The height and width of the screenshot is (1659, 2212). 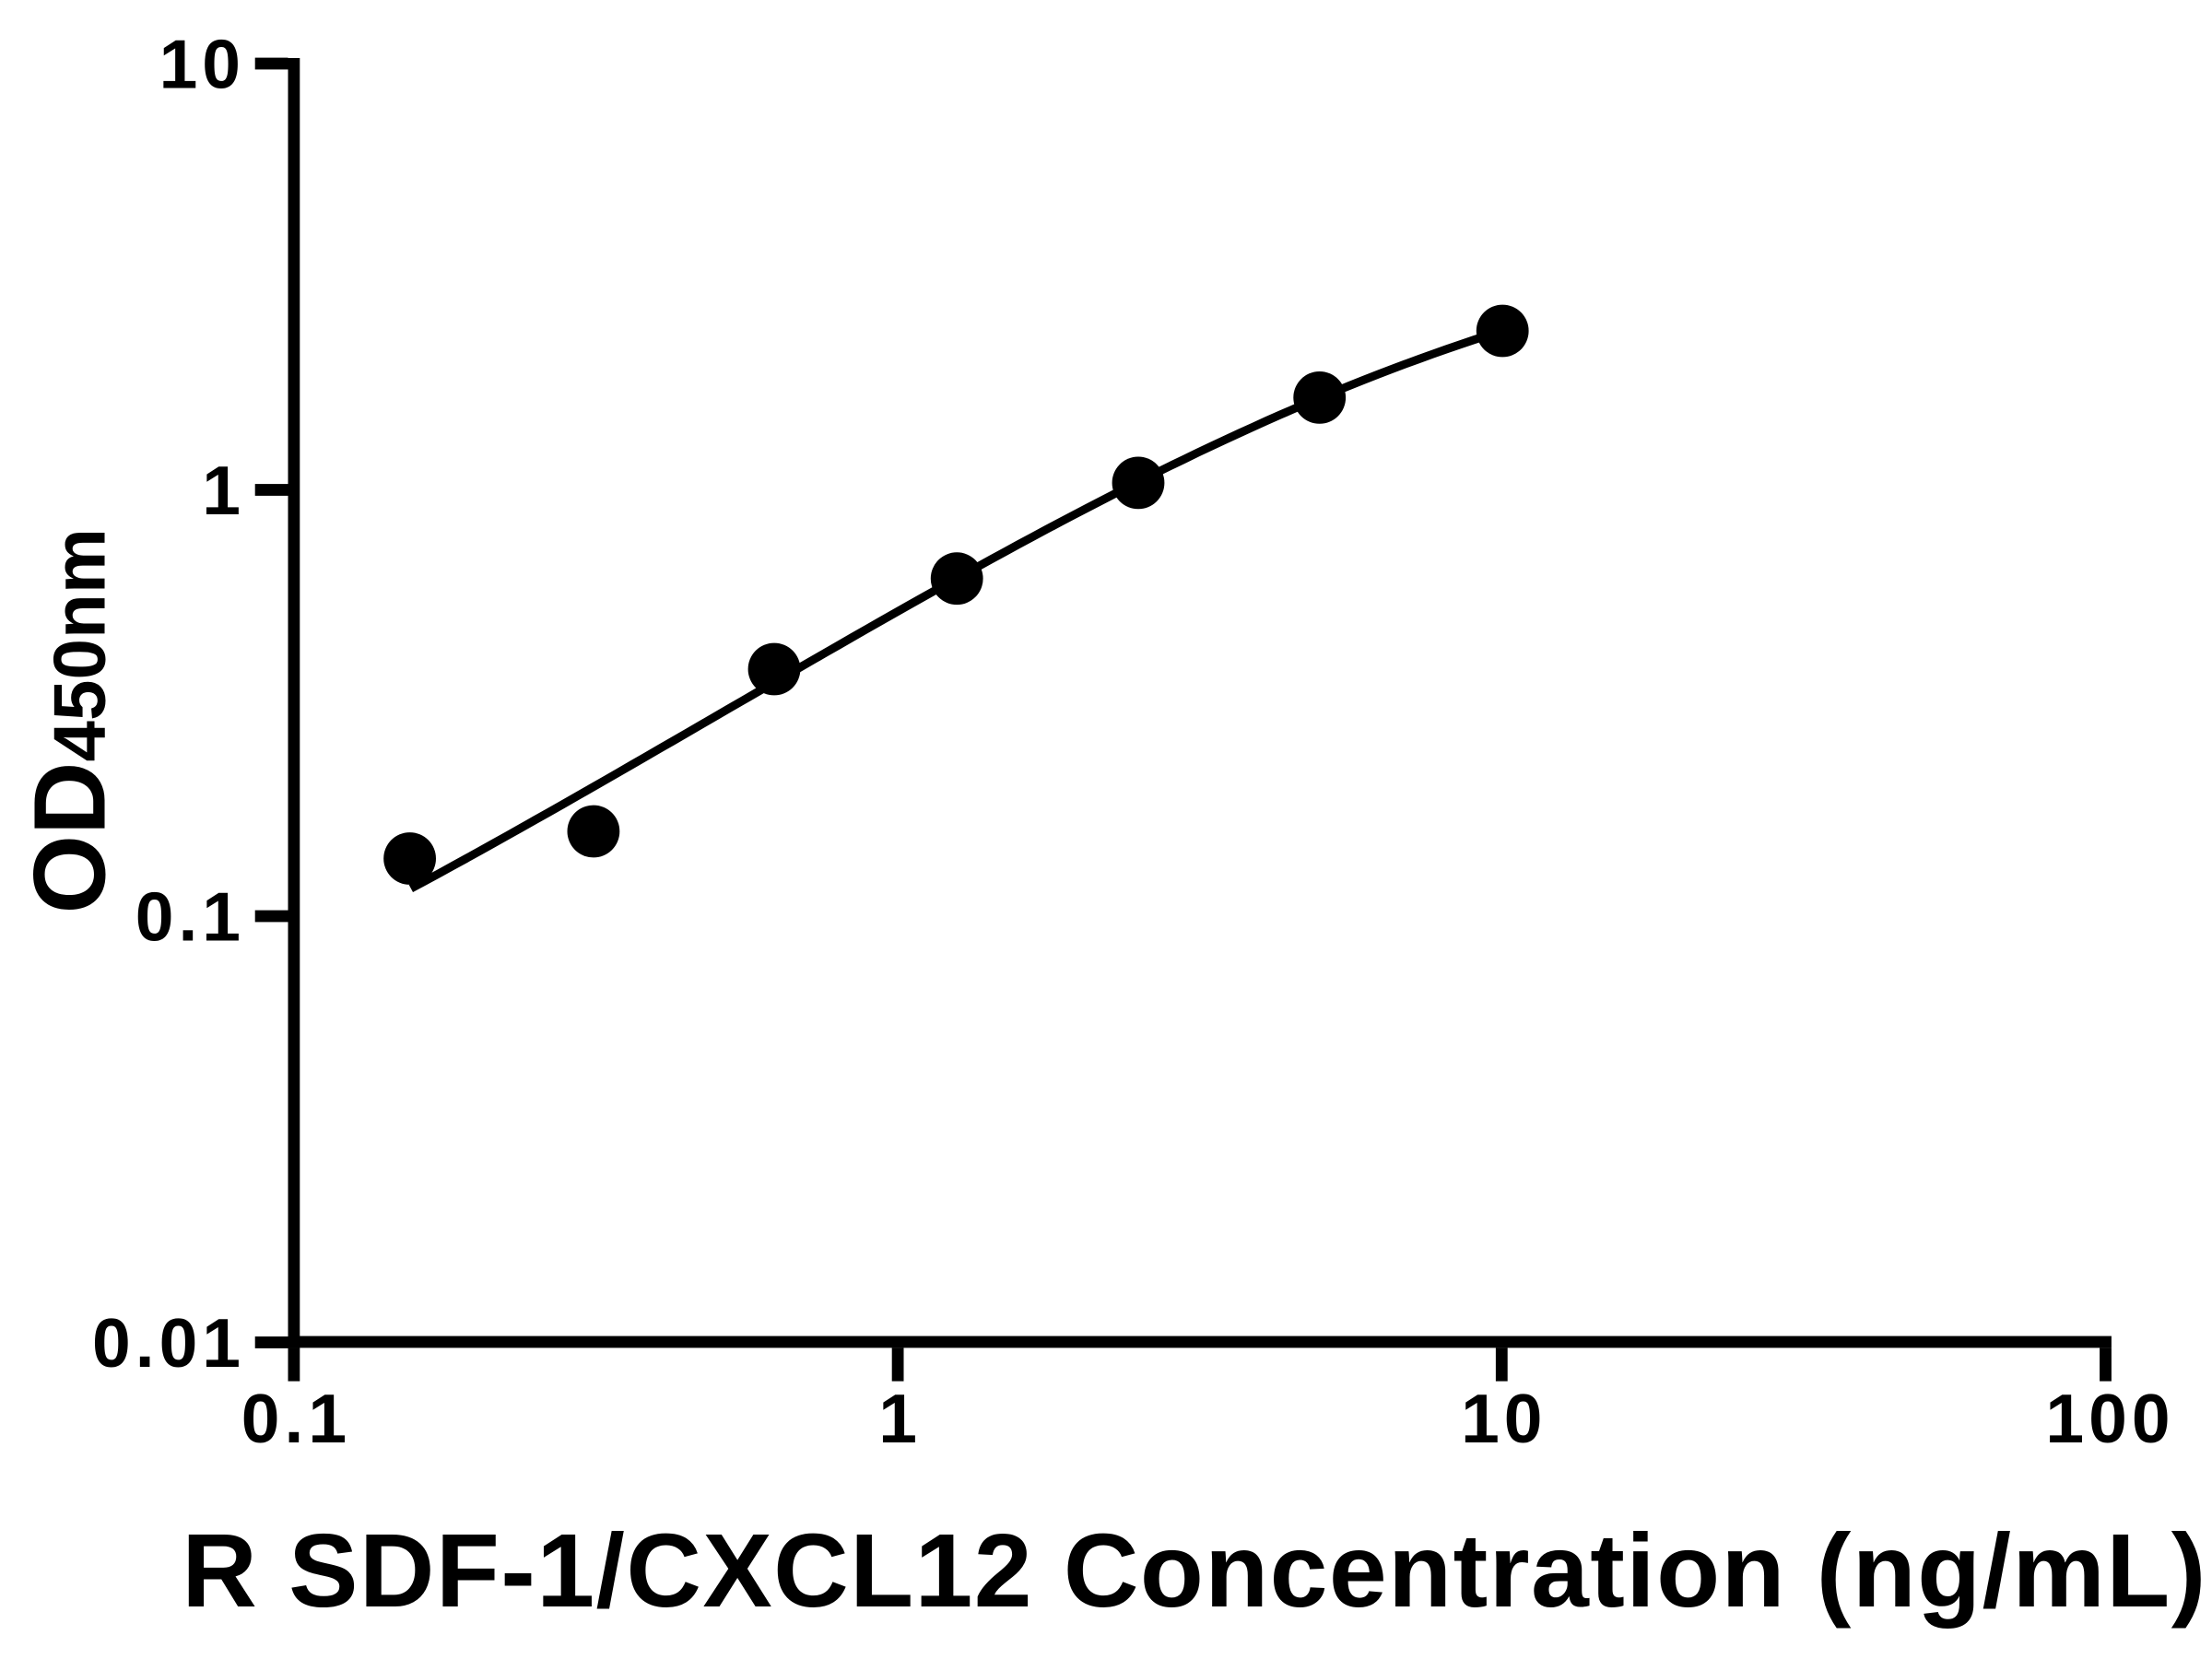 I want to click on svg-text: 100, so click(x=2109, y=1418).